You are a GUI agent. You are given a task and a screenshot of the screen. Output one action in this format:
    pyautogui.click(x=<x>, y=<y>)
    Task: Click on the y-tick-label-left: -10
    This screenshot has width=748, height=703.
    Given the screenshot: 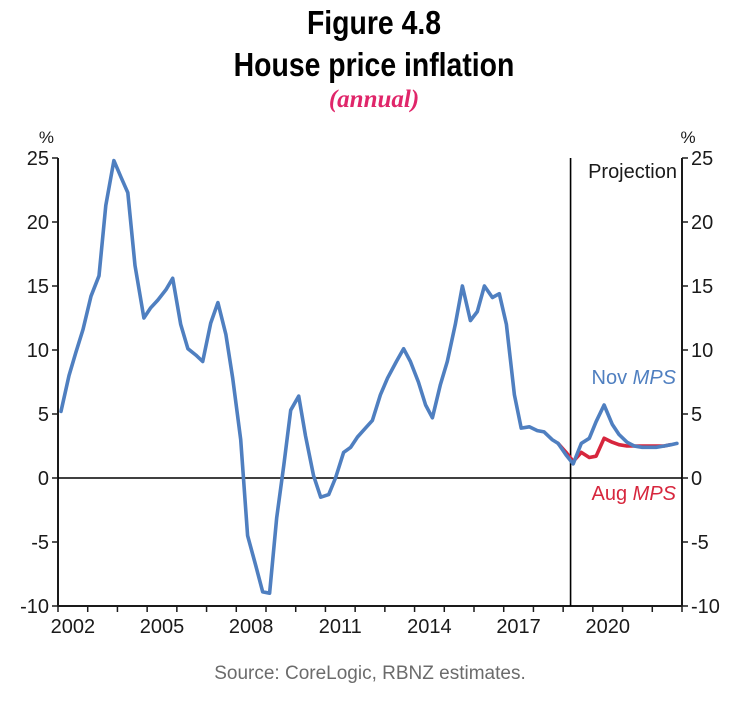 What is the action you would take?
    pyautogui.click(x=34, y=607)
    